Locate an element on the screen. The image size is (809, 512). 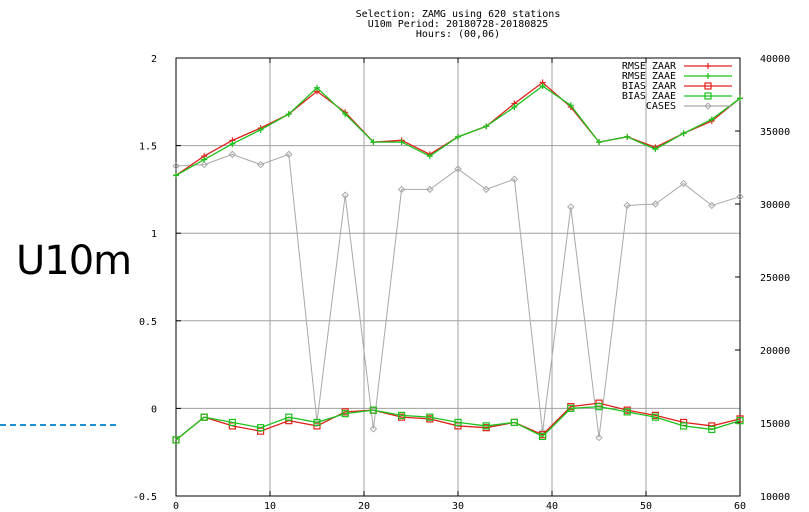
x-tick-label: 30 is located at coordinates (458, 506).